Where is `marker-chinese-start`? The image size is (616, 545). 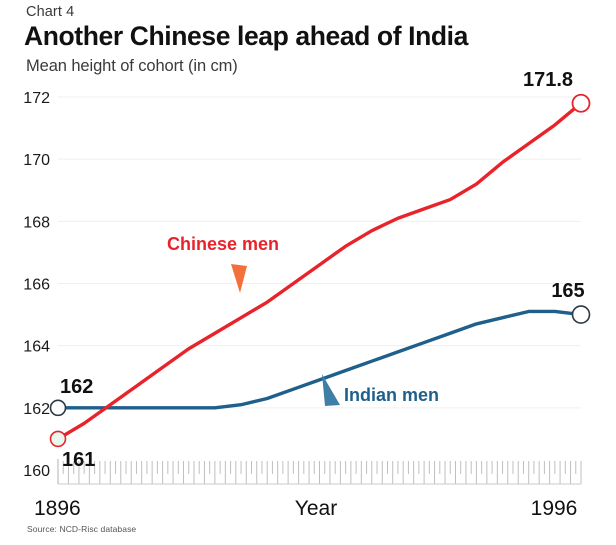
marker-chinese-start is located at coordinates (58, 439).